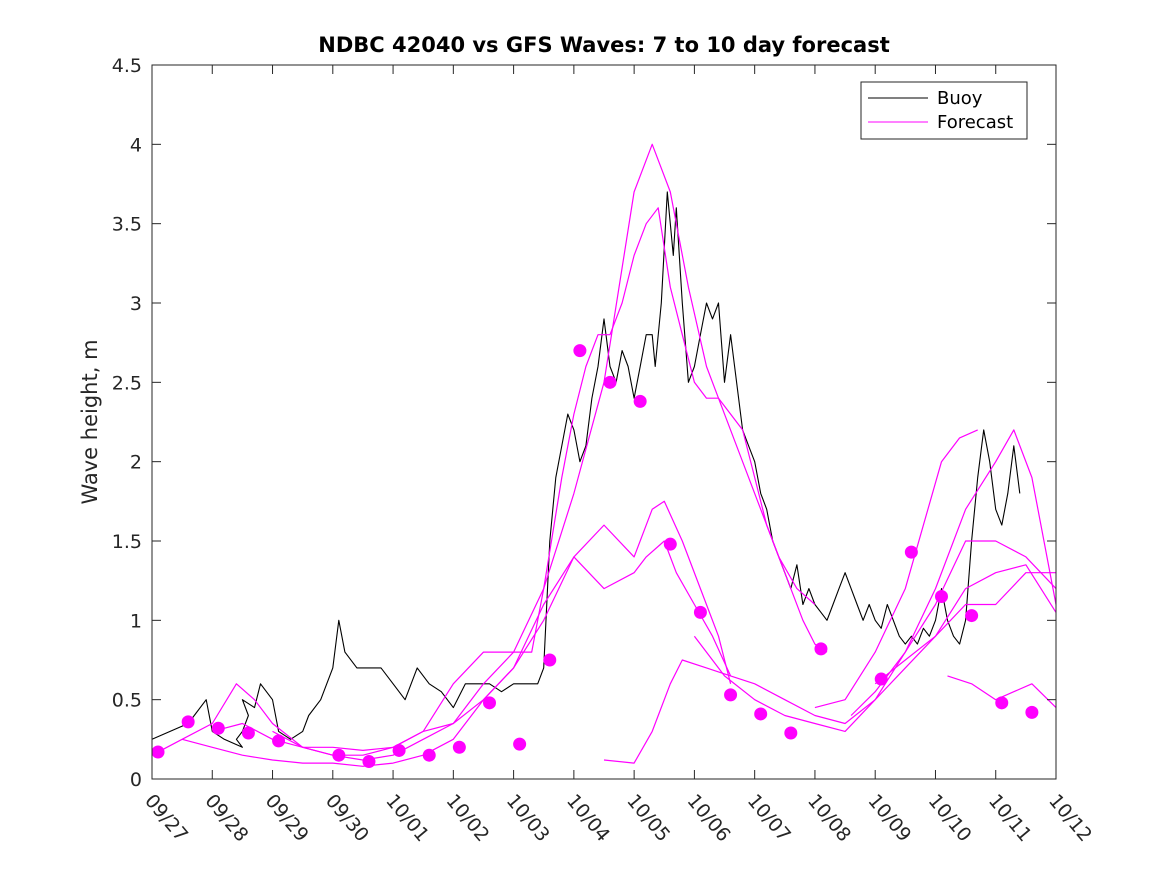 The image size is (1167, 875). What do you see at coordinates (975, 122) in the screenshot?
I see `legend-forecast-label: Forecast` at bounding box center [975, 122].